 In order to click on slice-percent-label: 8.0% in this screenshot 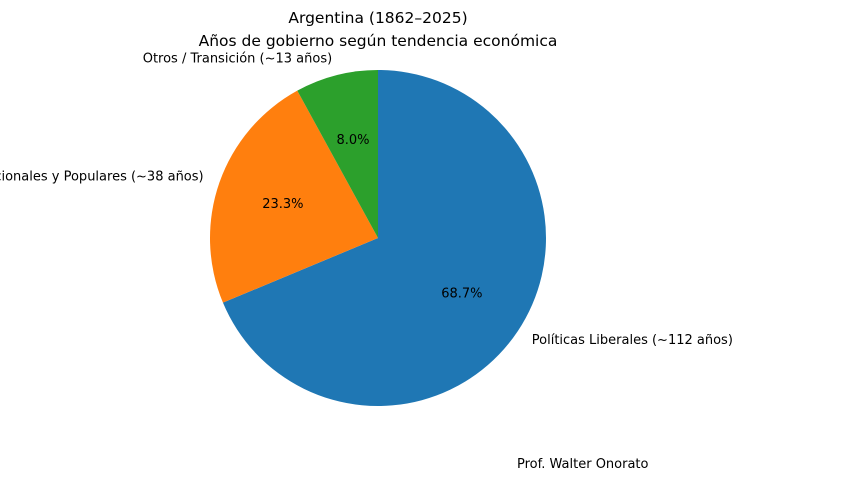, I will do `click(352, 140)`.